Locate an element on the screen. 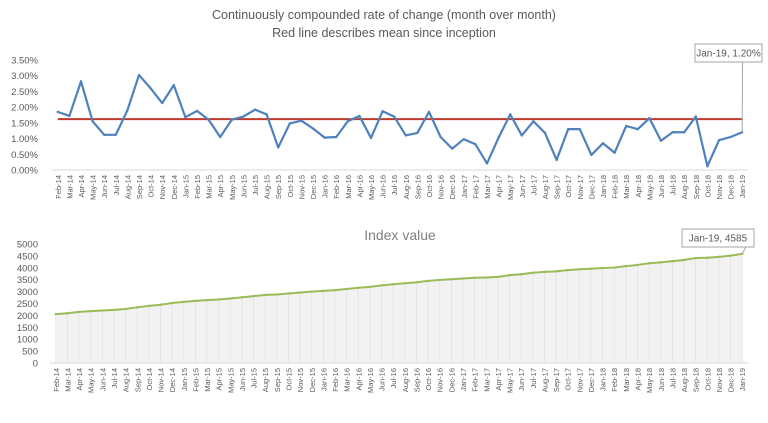 This screenshot has width=768, height=423. rate-x-tick-label: Aug-18 is located at coordinates (684, 187).